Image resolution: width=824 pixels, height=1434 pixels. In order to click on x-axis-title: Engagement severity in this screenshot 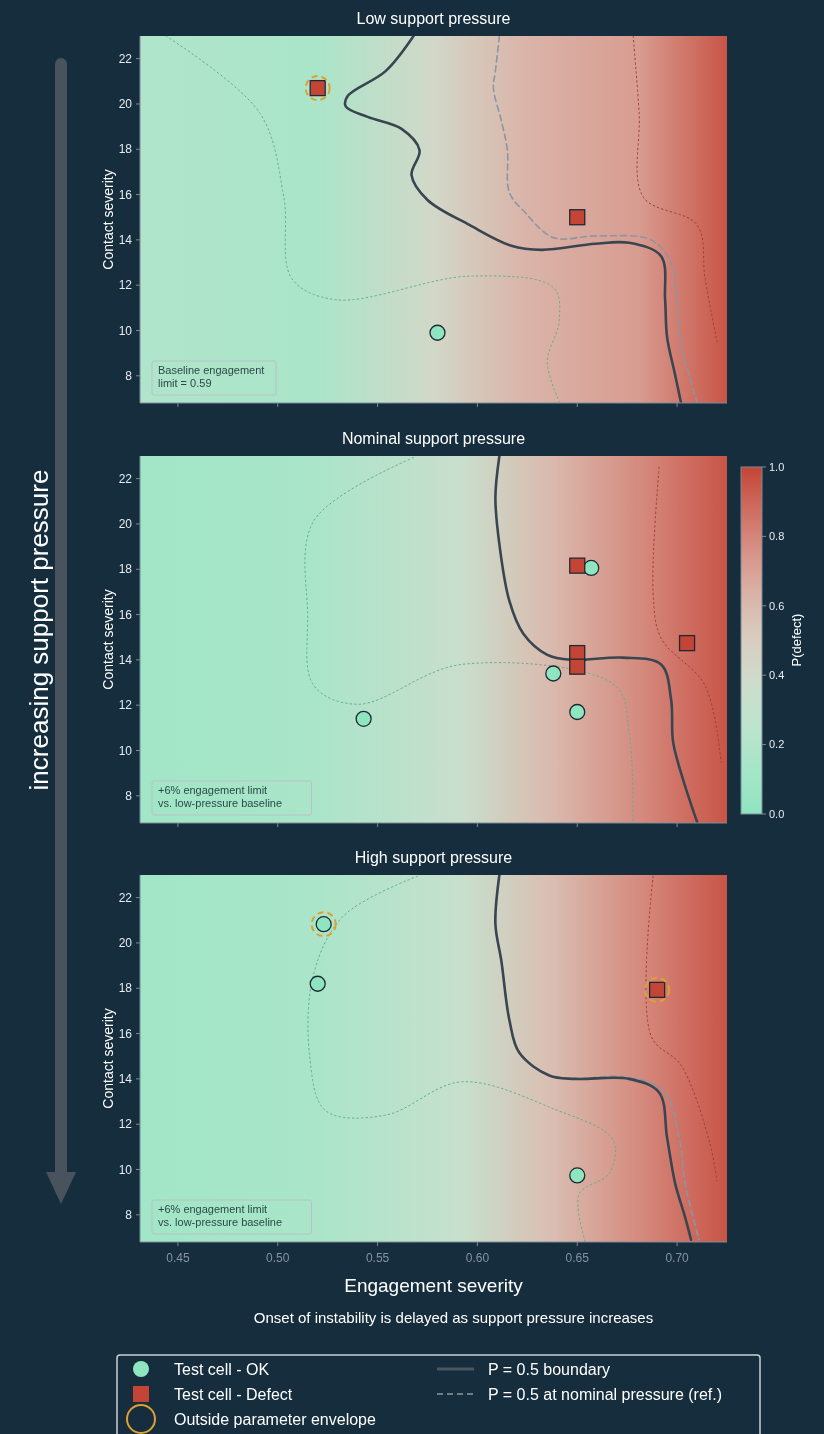, I will do `click(434, 1285)`.